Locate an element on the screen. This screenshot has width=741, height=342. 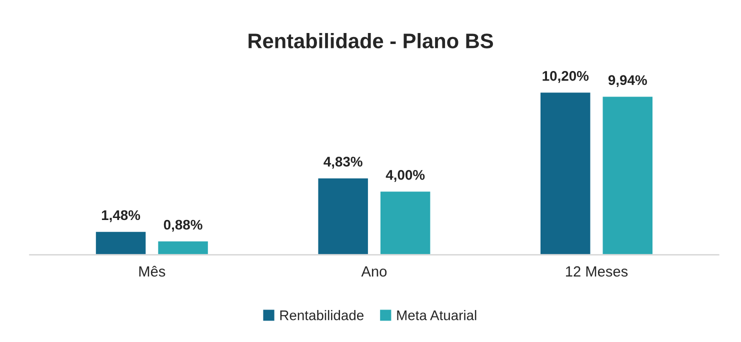
data-label: 9,94% is located at coordinates (627, 81).